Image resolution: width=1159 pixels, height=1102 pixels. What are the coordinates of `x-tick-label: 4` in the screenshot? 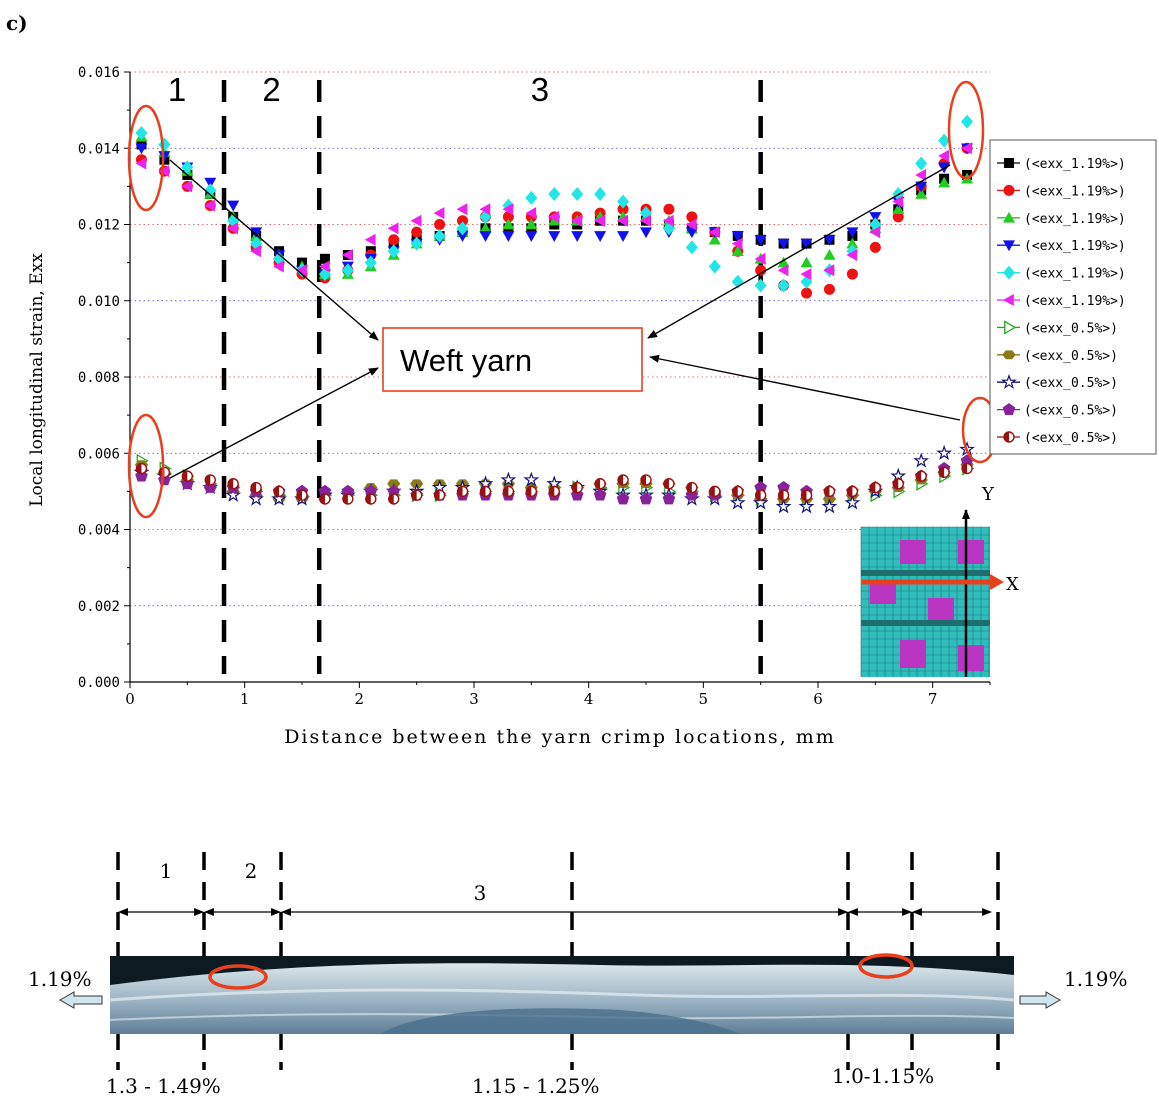 It's located at (589, 699).